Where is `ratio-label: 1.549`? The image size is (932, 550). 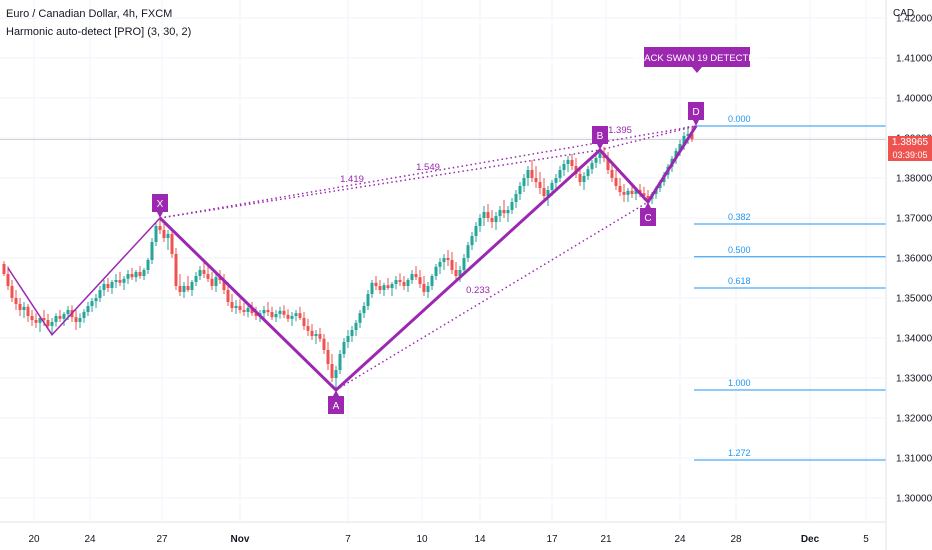
ratio-label: 1.549 is located at coordinates (428, 167).